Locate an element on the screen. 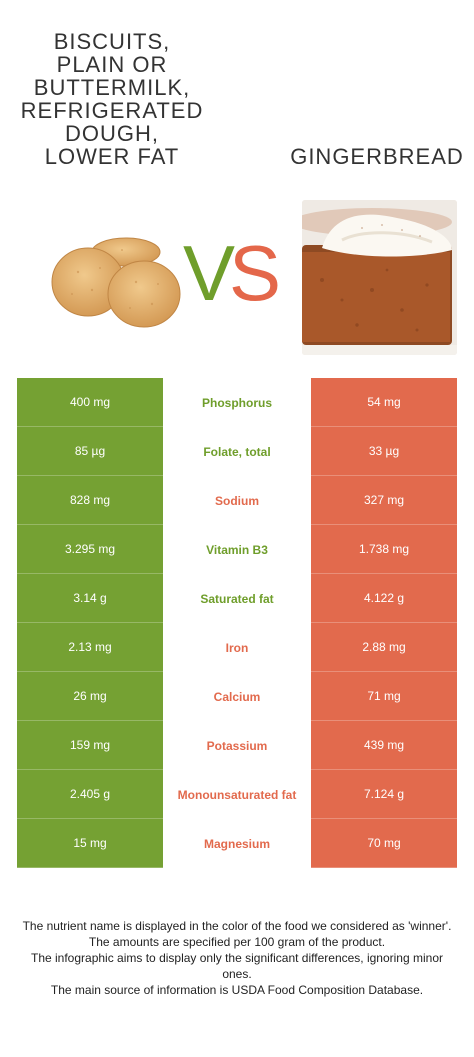 The height and width of the screenshot is (1057, 474). biscuits-image is located at coordinates (117, 282).